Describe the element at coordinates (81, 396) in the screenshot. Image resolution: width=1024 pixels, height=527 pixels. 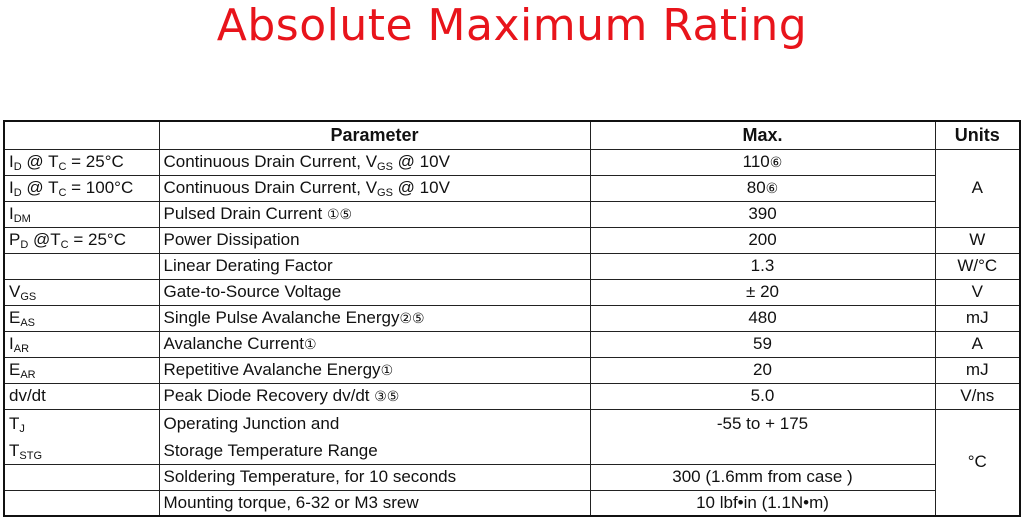
I see `symbol-cell: dv/dt` at that location.